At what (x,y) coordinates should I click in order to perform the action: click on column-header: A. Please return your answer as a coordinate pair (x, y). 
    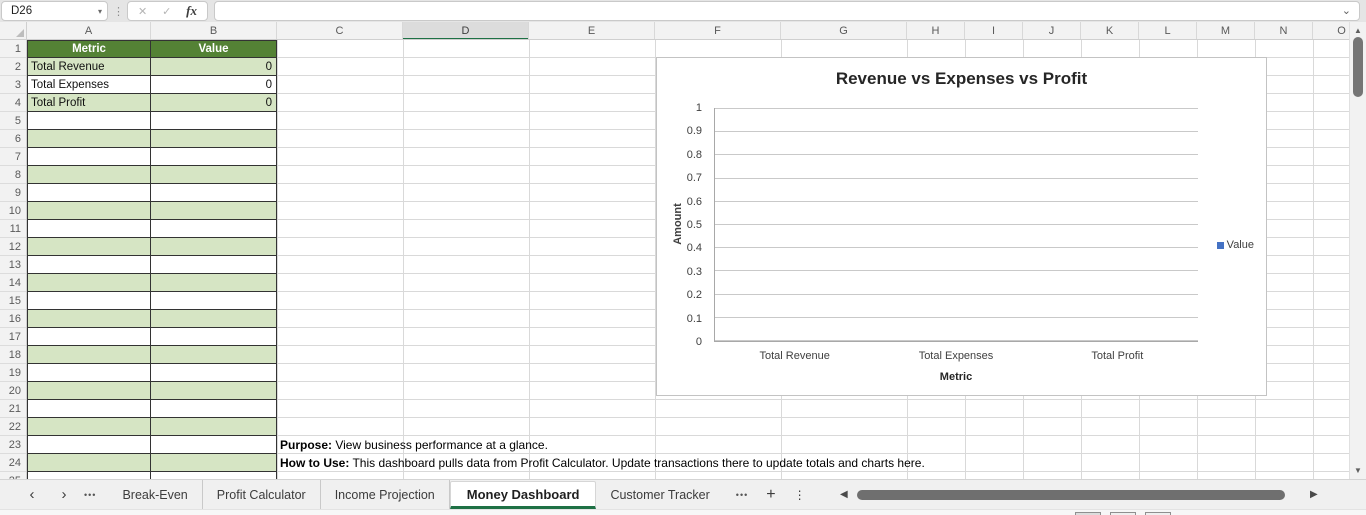
    Looking at the image, I should click on (89, 30).